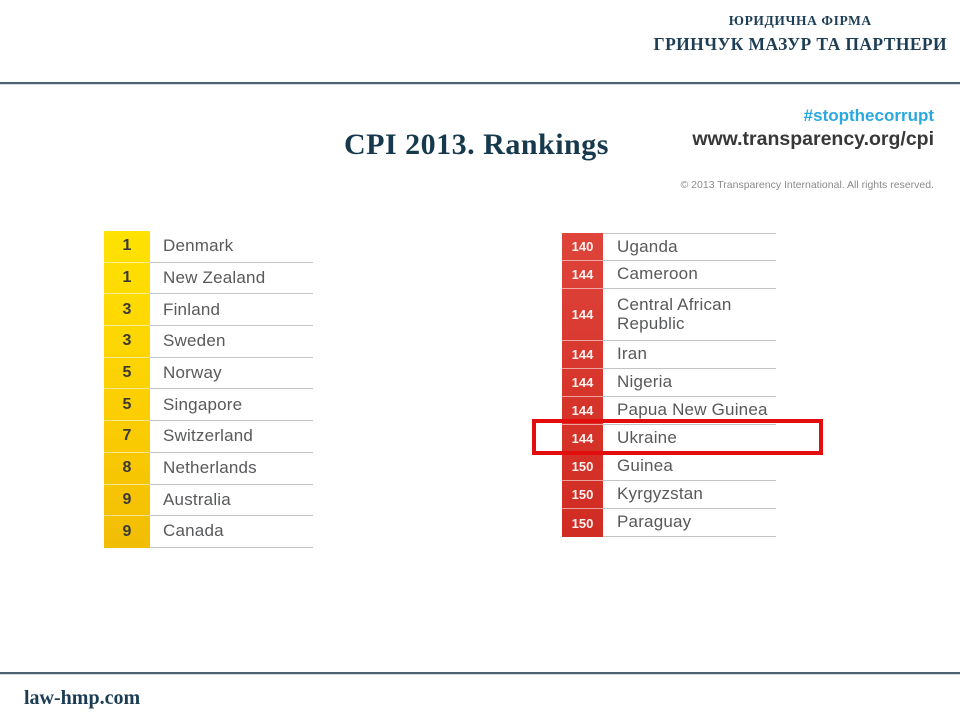 The image size is (960, 720). I want to click on country-name: Cameroon, so click(689, 275).